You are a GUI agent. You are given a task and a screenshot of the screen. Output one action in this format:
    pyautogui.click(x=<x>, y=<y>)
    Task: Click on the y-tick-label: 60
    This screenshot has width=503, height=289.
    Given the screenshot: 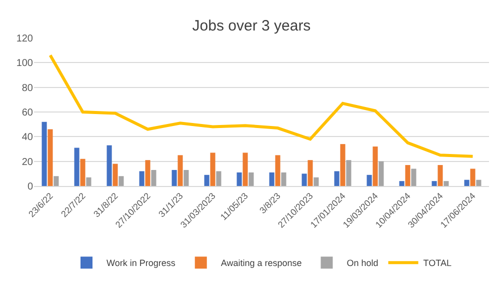 What is the action you would take?
    pyautogui.click(x=28, y=113)
    